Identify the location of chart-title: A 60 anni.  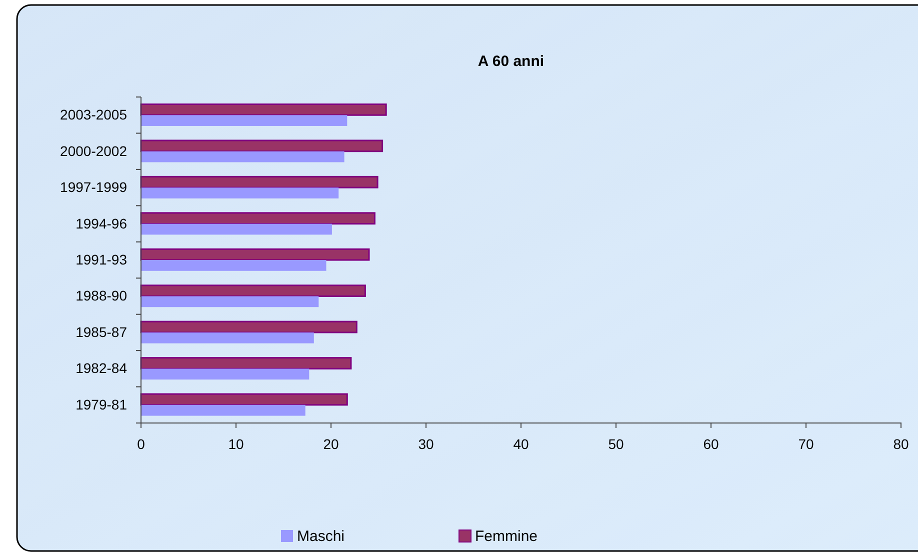
(511, 61).